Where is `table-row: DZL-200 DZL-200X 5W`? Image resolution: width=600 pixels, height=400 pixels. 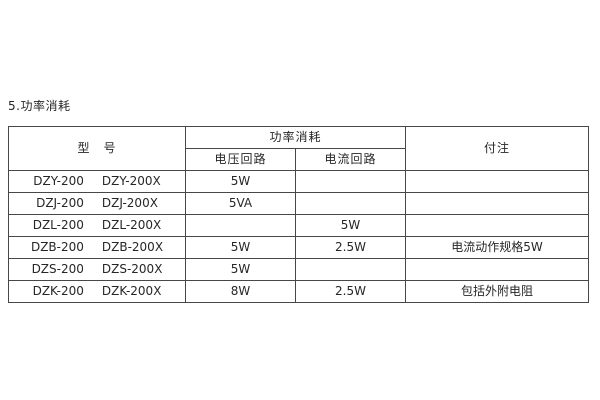
table-row: DZL-200 DZL-200X 5W is located at coordinates (299, 225).